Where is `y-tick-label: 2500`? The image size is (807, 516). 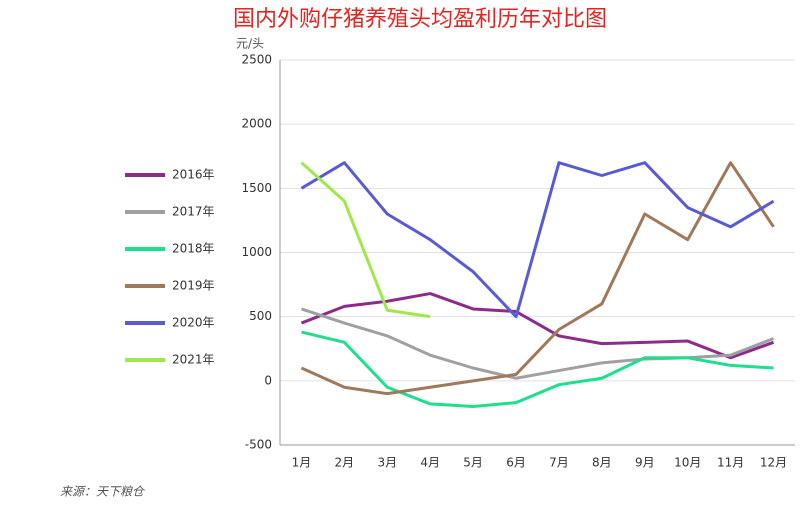
y-tick-label: 2500 is located at coordinates (256, 60).